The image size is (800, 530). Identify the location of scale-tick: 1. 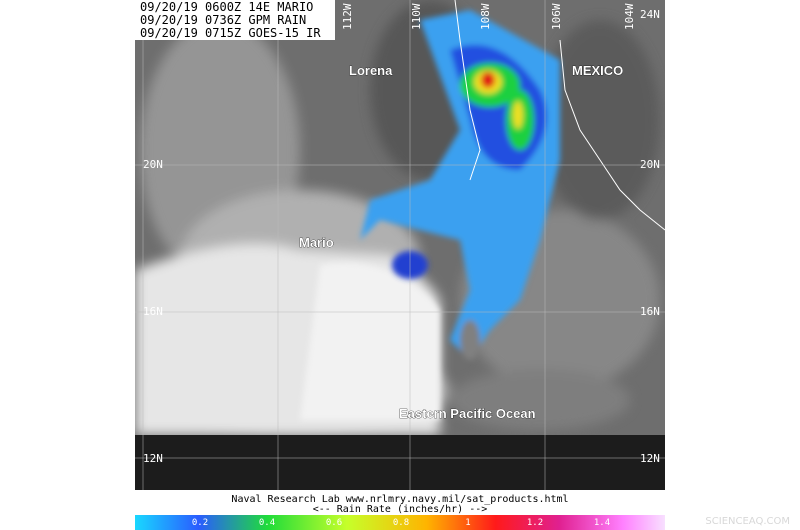
(467, 523).